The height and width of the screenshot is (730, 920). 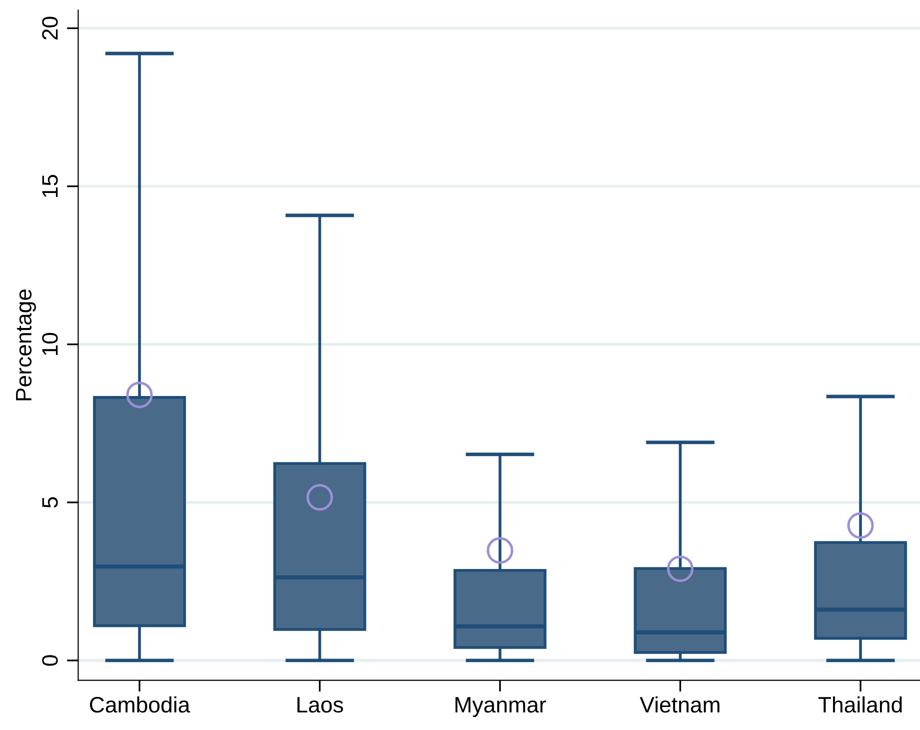 I want to click on x-tick-label: Cambodia, so click(x=140, y=704).